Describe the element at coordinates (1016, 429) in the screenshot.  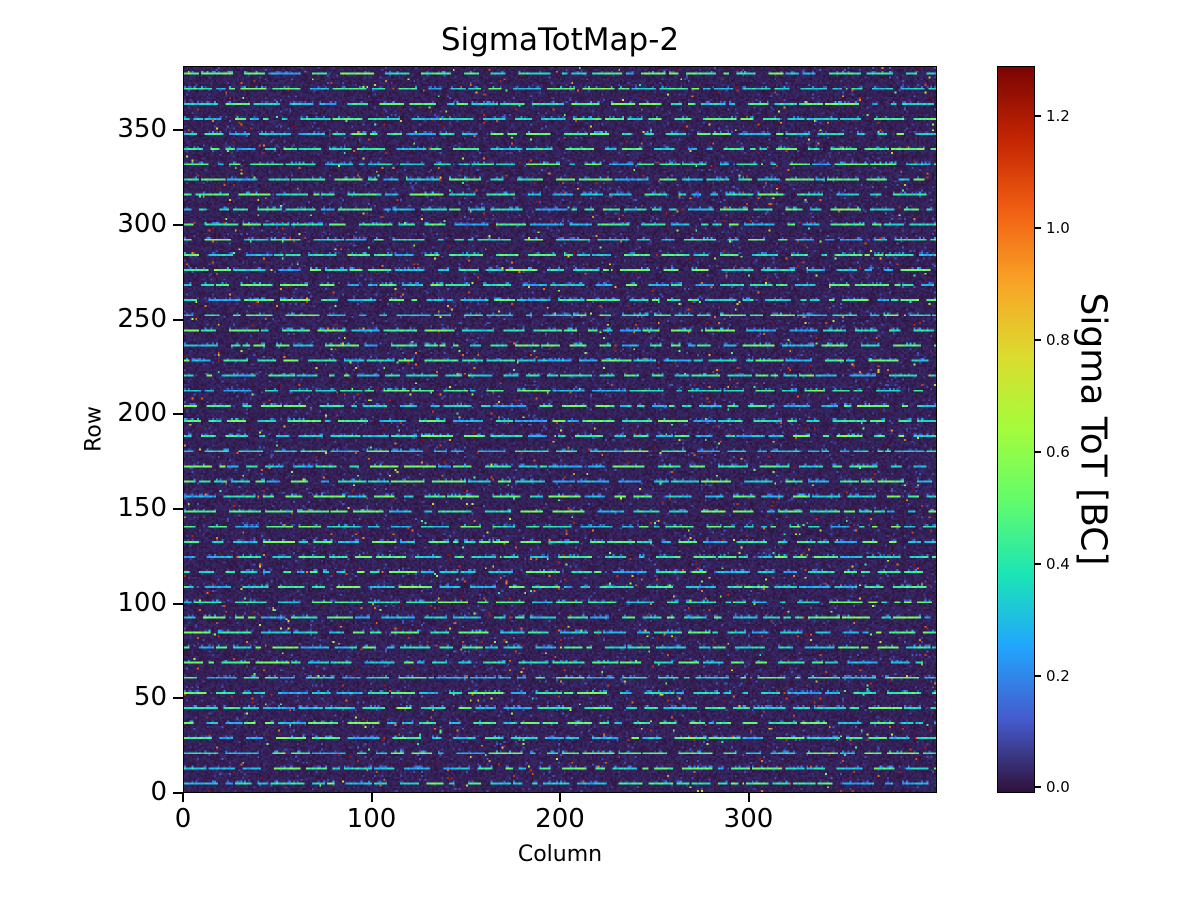
I see `colorbar` at that location.